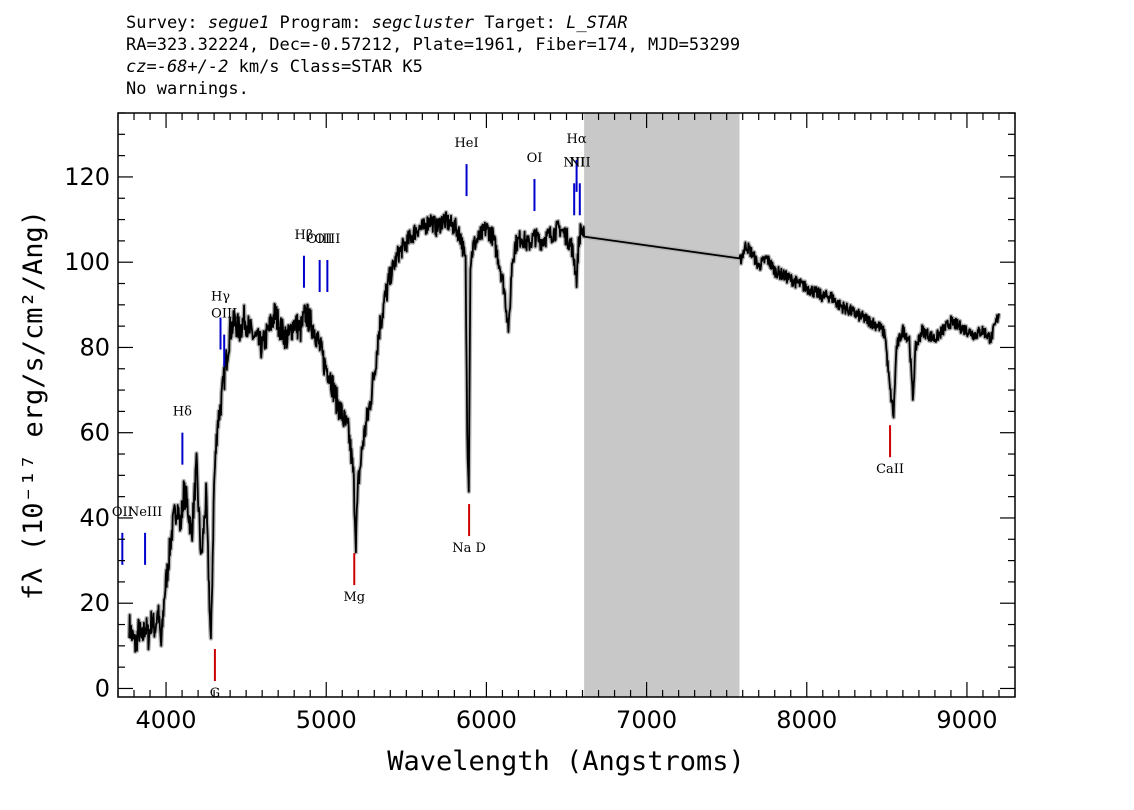 This screenshot has height=810, width=1134. What do you see at coordinates (33, 405) in the screenshot?
I see `y-axis-title: fλ (10⁻¹⁷ erg/s/cm²/Ang)` at bounding box center [33, 405].